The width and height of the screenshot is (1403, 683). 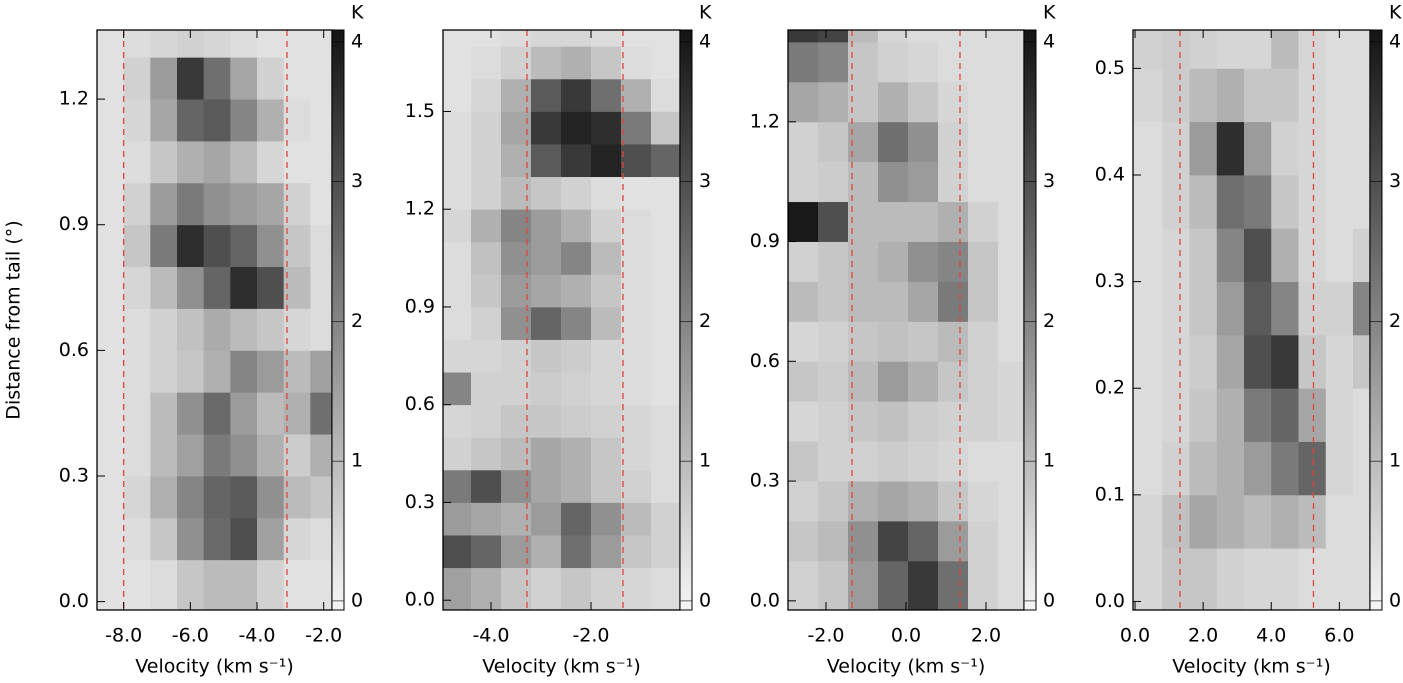 What do you see at coordinates (705, 461) in the screenshot?
I see `colorbar-tick-label: 1` at bounding box center [705, 461].